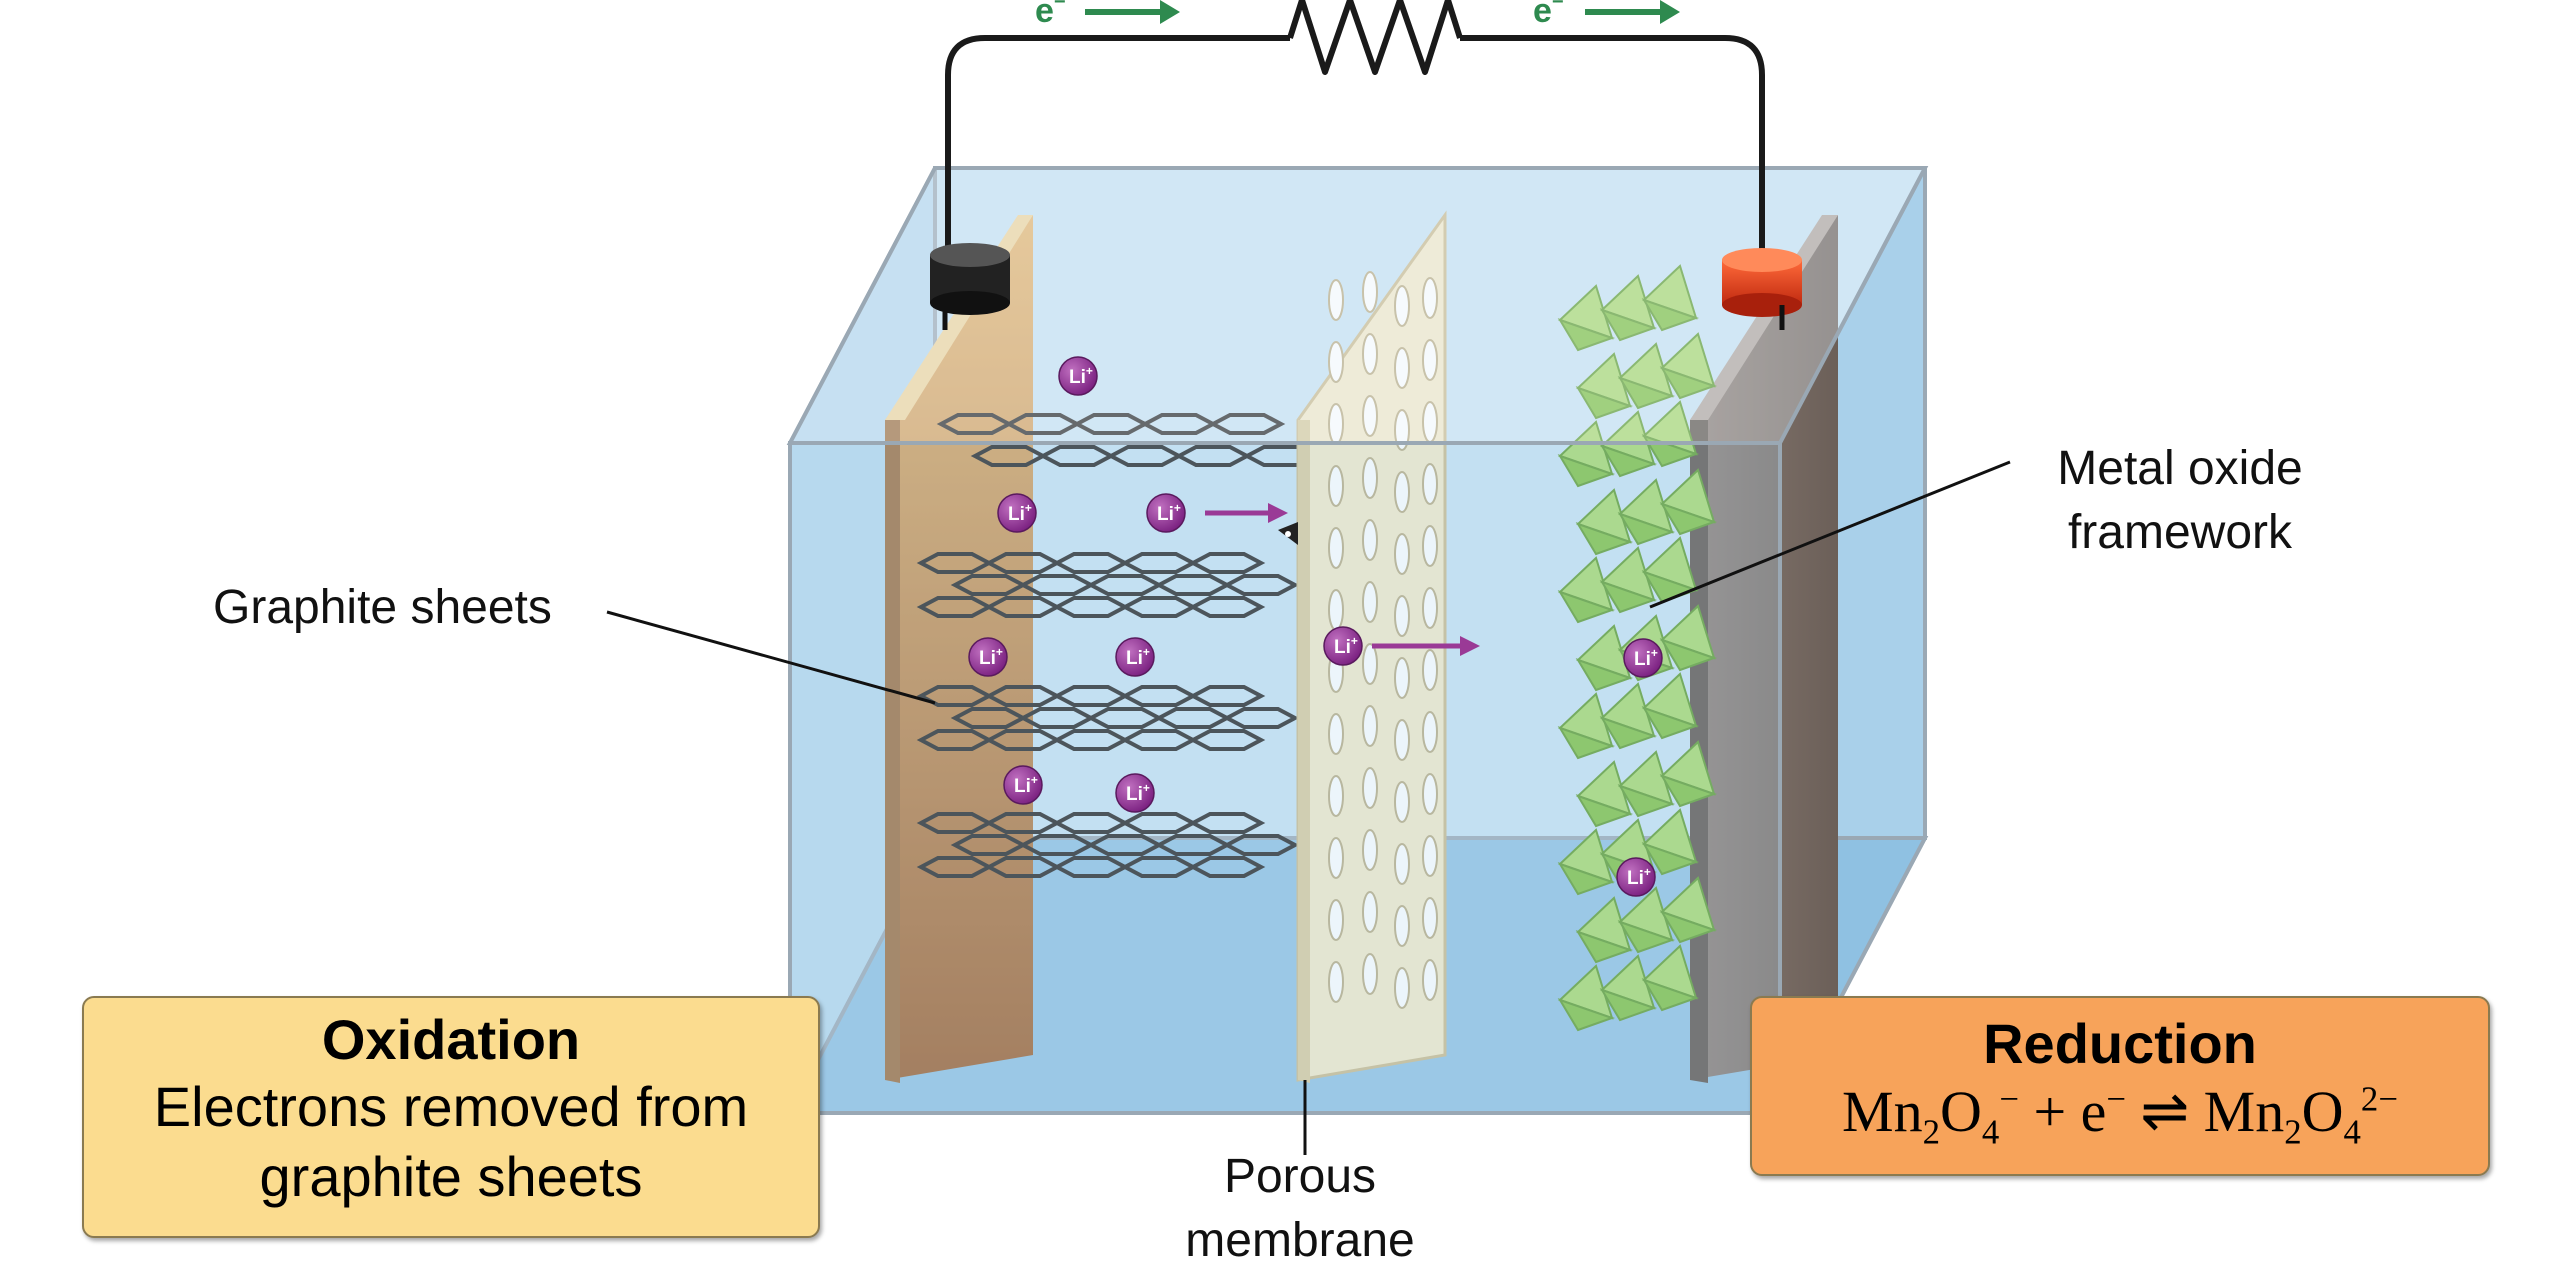  What do you see at coordinates (2120, 1043) in the screenshot?
I see `reduction-title: Reduction` at bounding box center [2120, 1043].